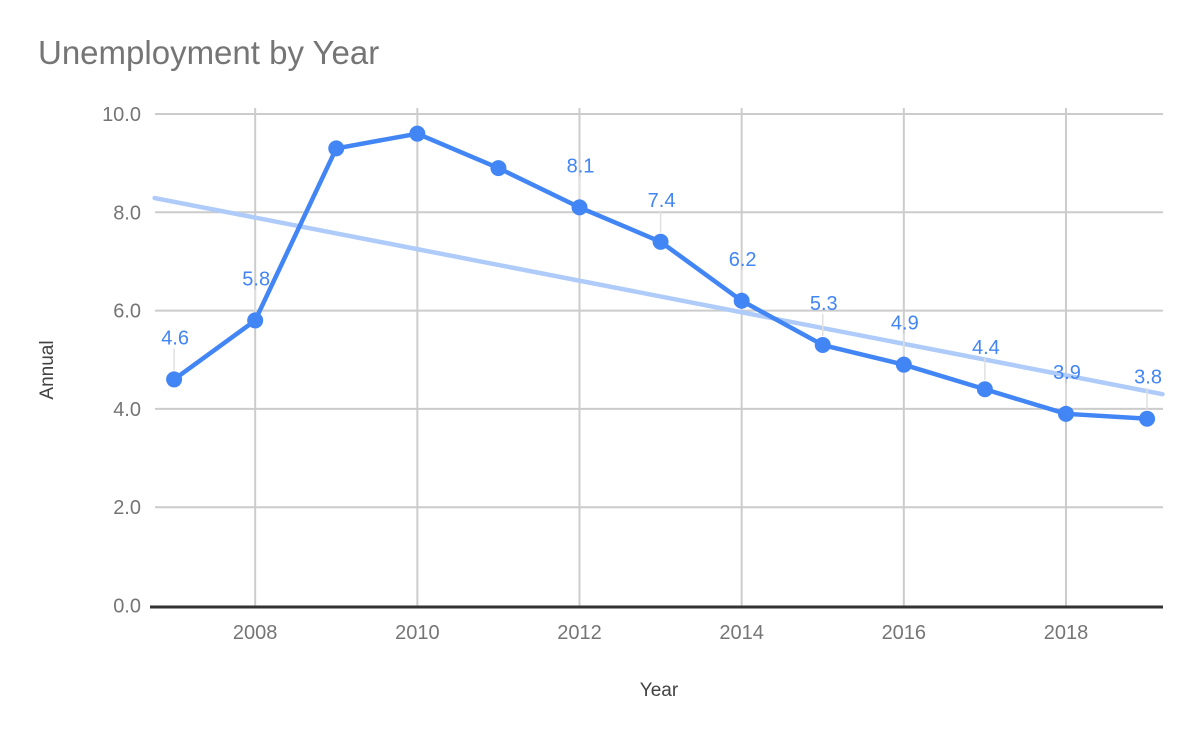 This screenshot has width=1200, height=742. I want to click on data-label-2013: 7.4, so click(662, 201).